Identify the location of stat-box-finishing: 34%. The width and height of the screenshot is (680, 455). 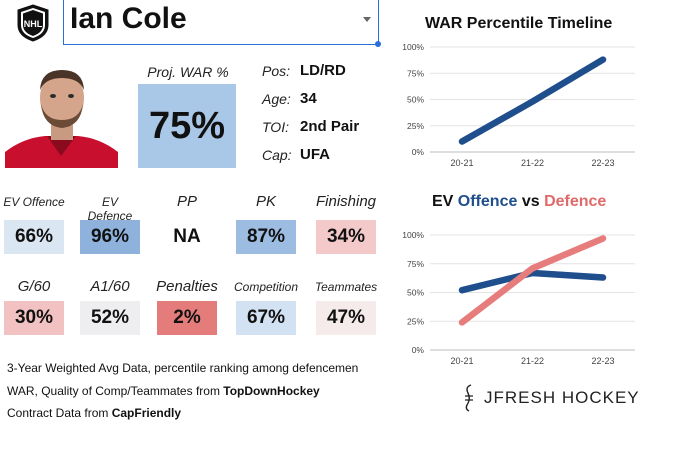
(346, 237).